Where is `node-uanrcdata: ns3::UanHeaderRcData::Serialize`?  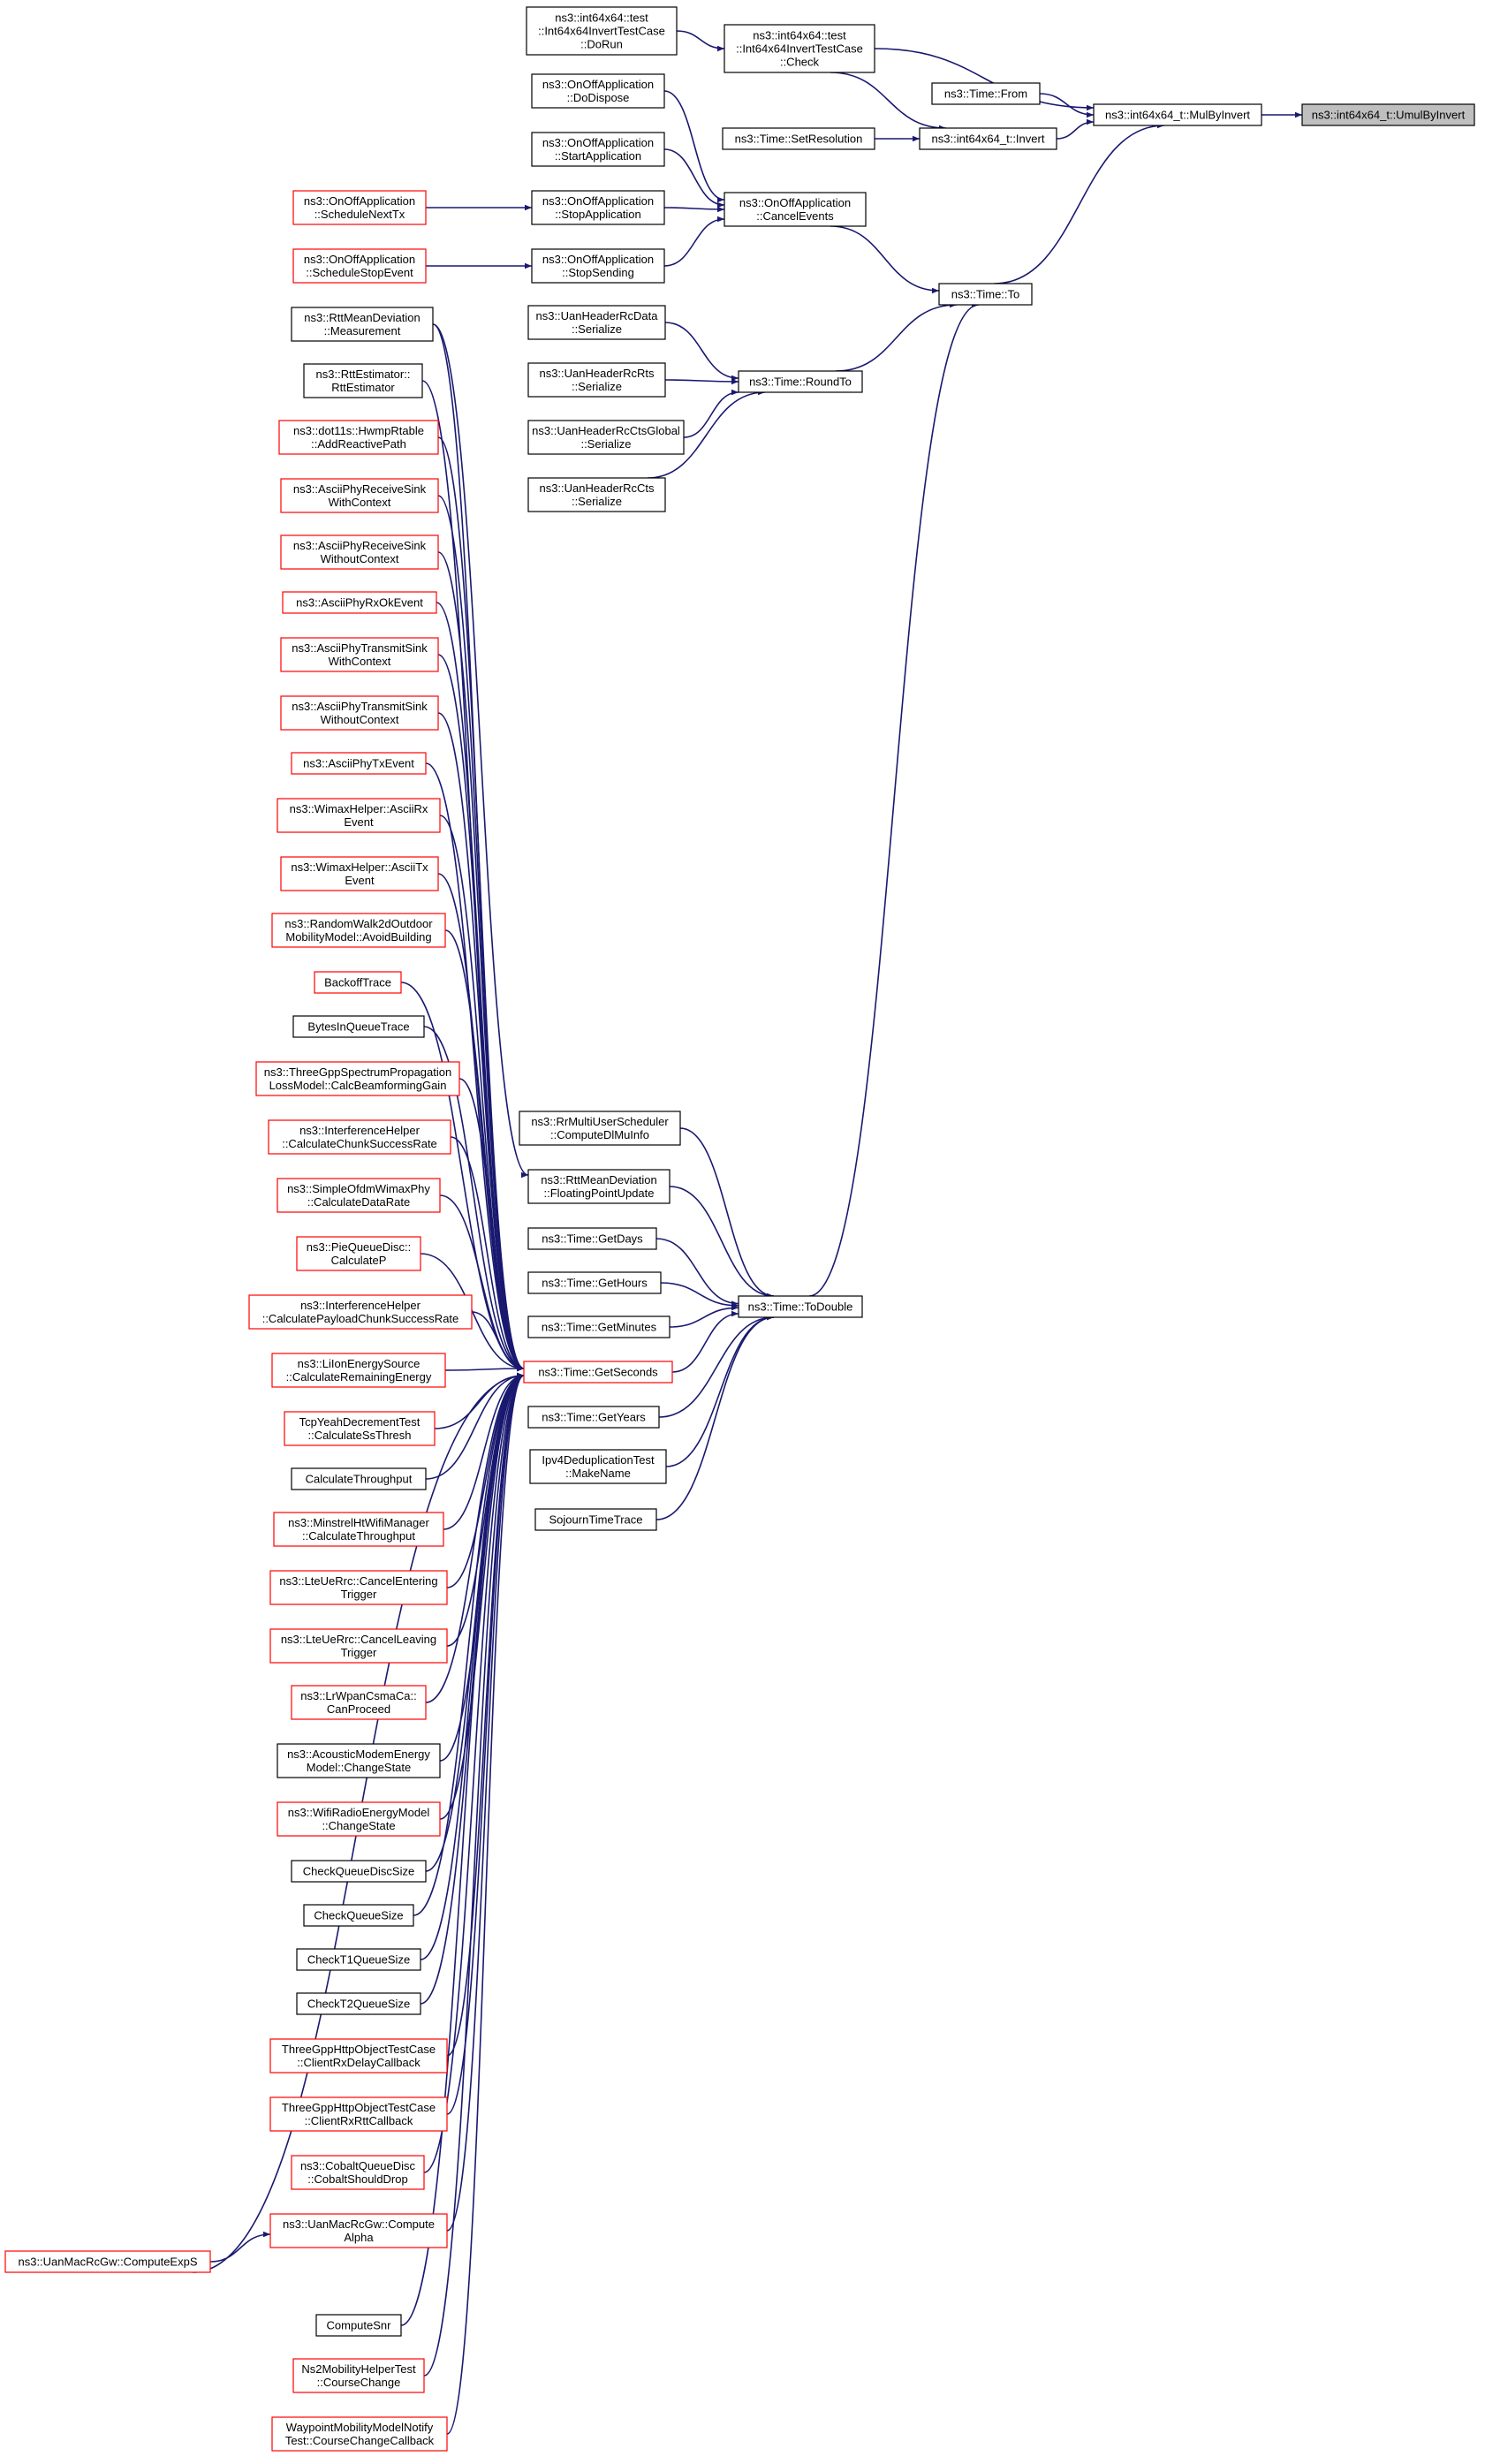 node-uanrcdata: ns3::UanHeaderRcData::Serialize is located at coordinates (596, 322).